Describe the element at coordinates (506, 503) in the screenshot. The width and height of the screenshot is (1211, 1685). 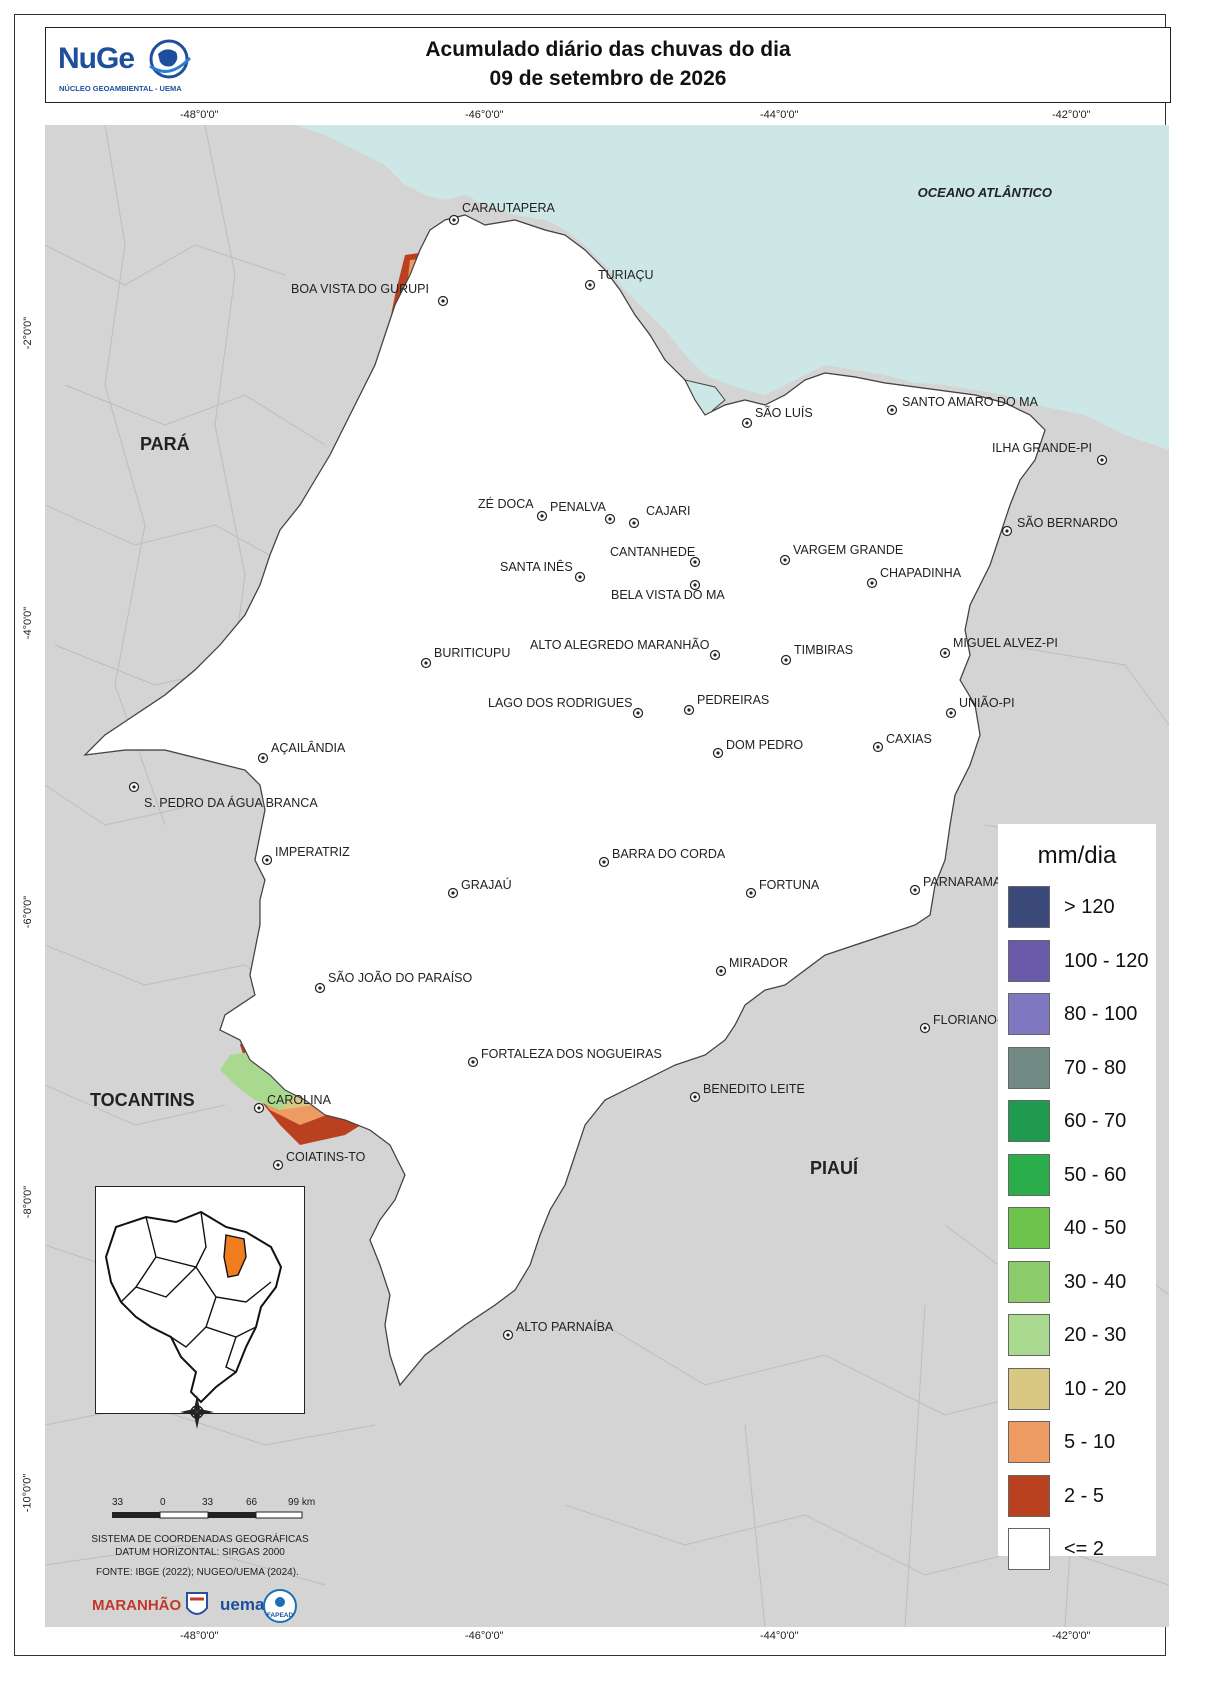
I see `city-label: ZÉ DOCA` at that location.